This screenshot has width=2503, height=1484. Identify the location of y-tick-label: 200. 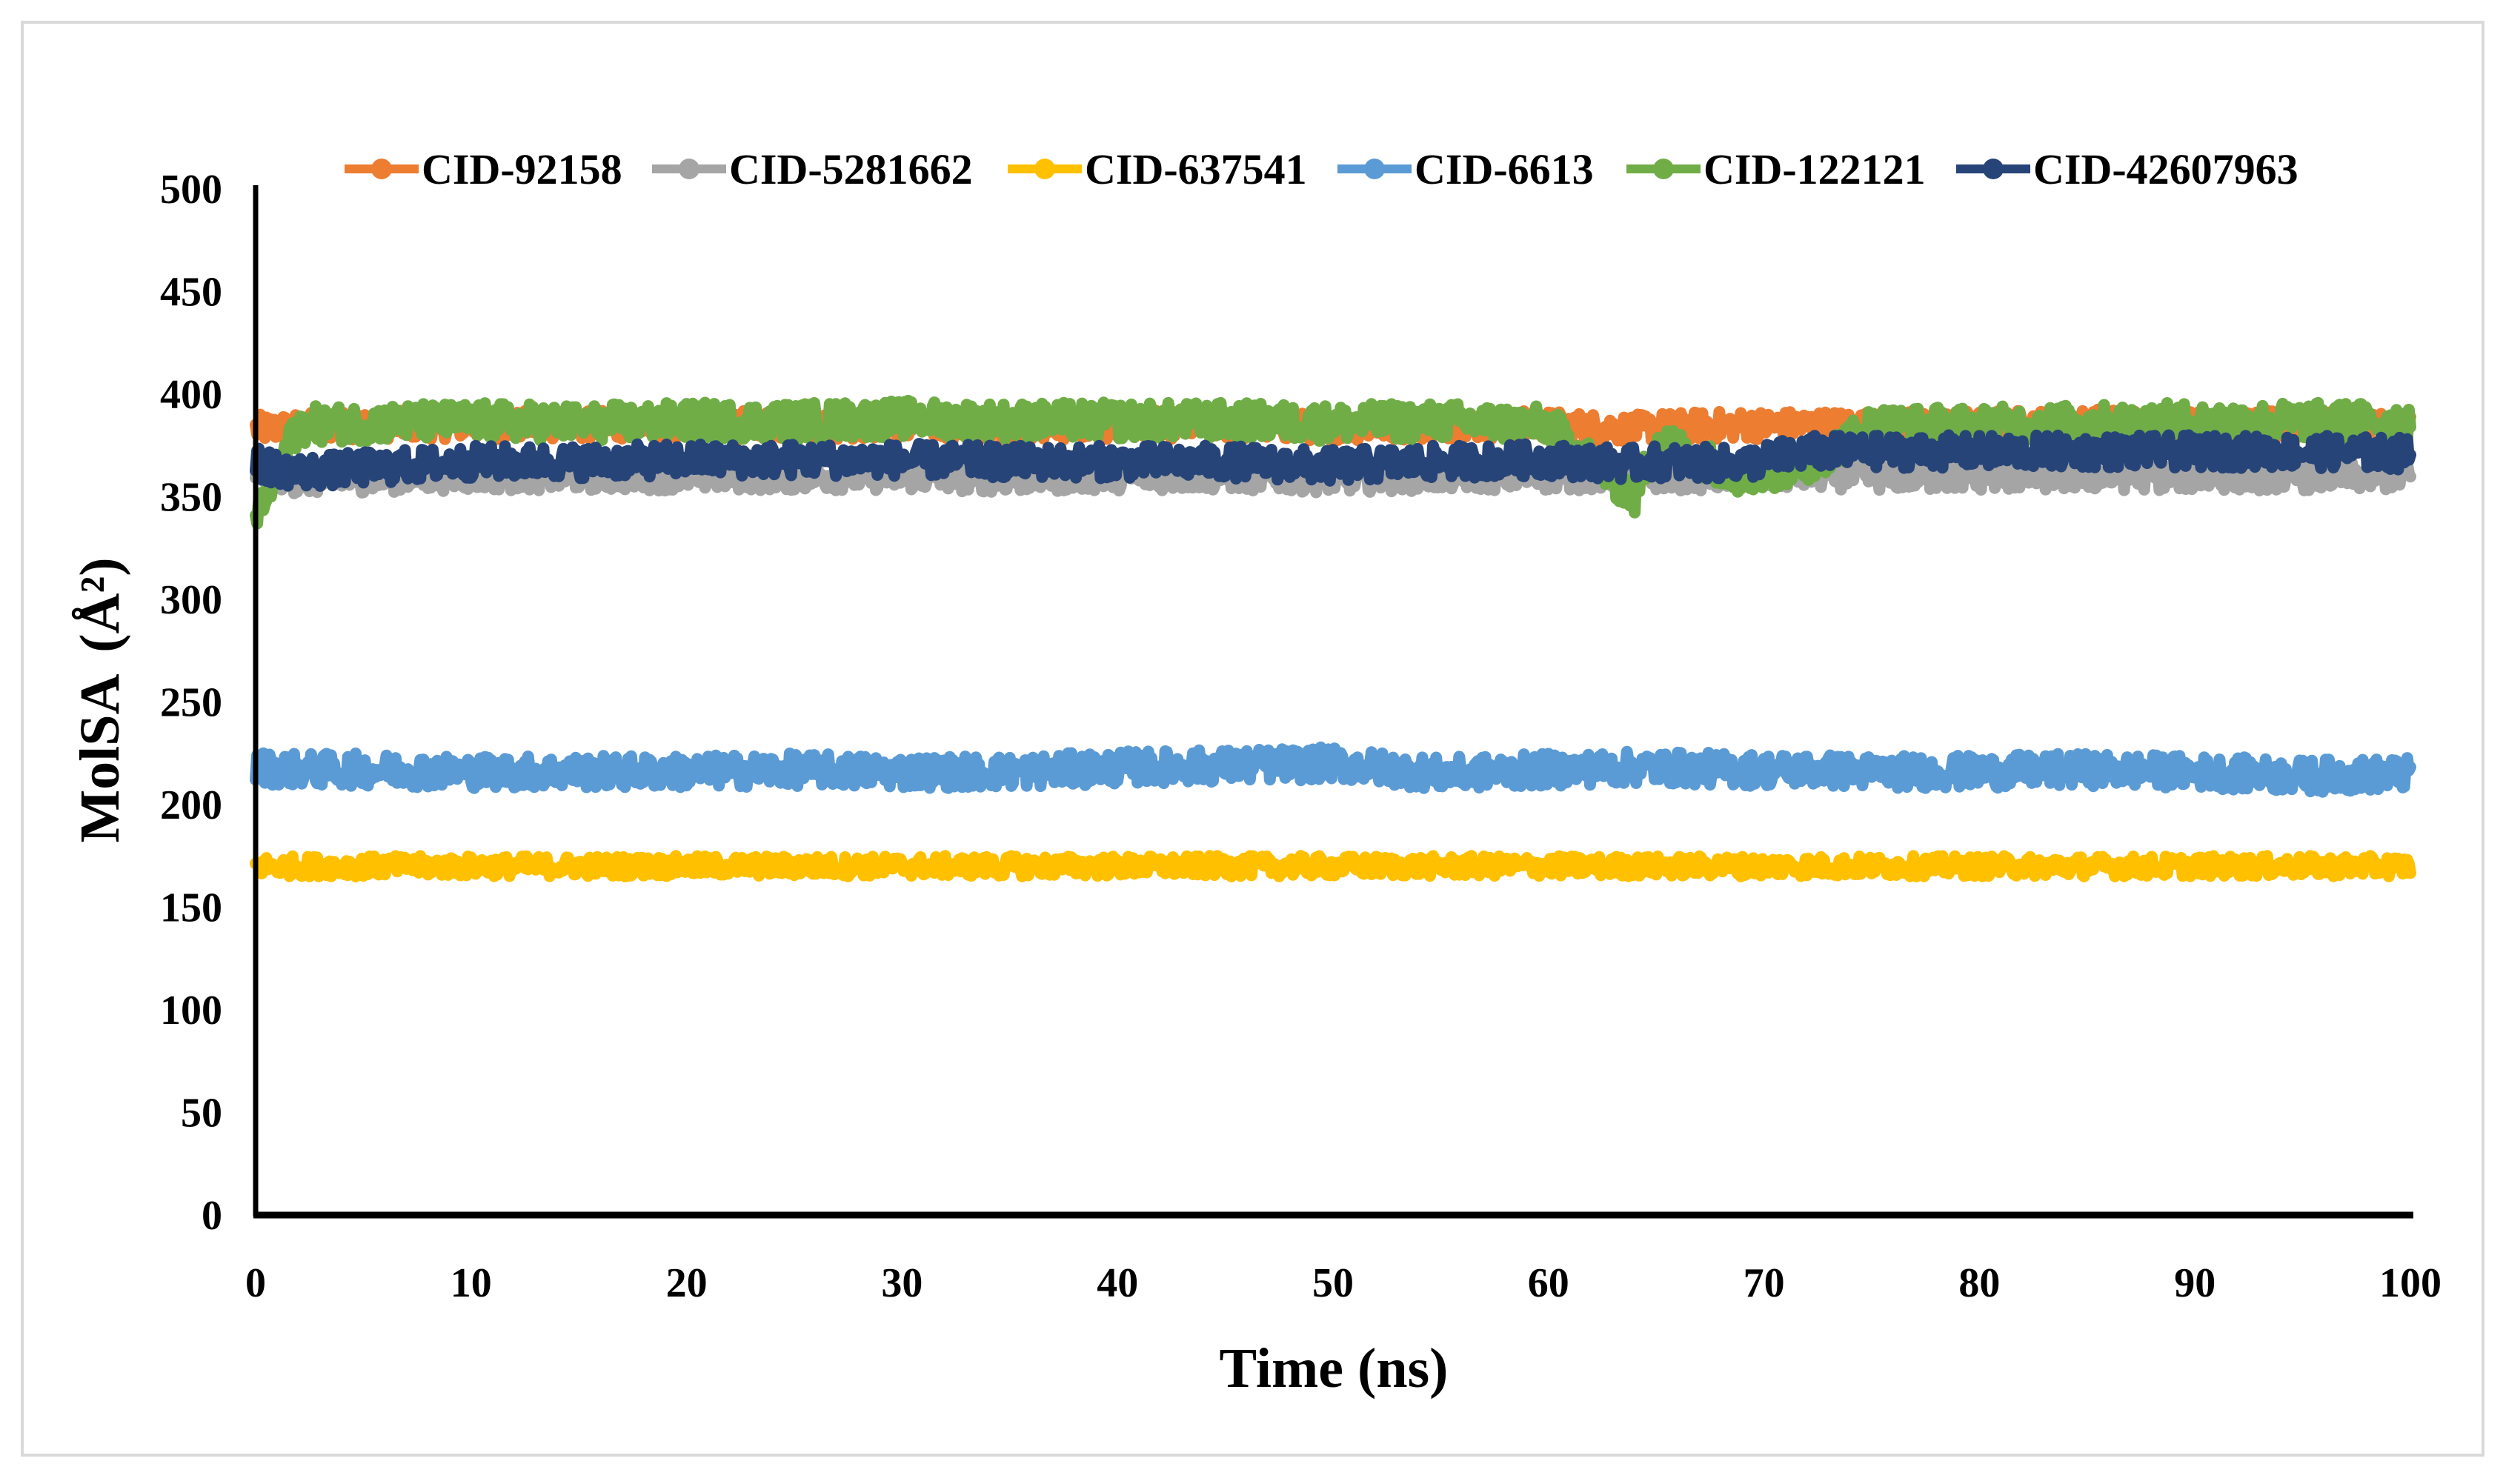
(191, 805).